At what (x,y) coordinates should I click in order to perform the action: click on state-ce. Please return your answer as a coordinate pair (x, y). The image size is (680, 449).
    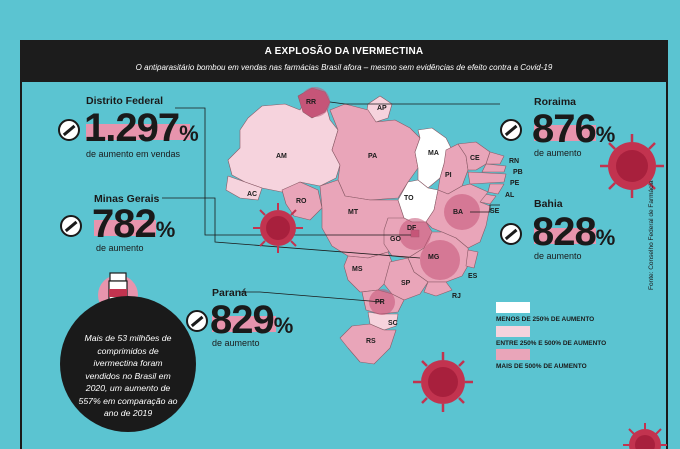
    Looking at the image, I should click on (474, 156).